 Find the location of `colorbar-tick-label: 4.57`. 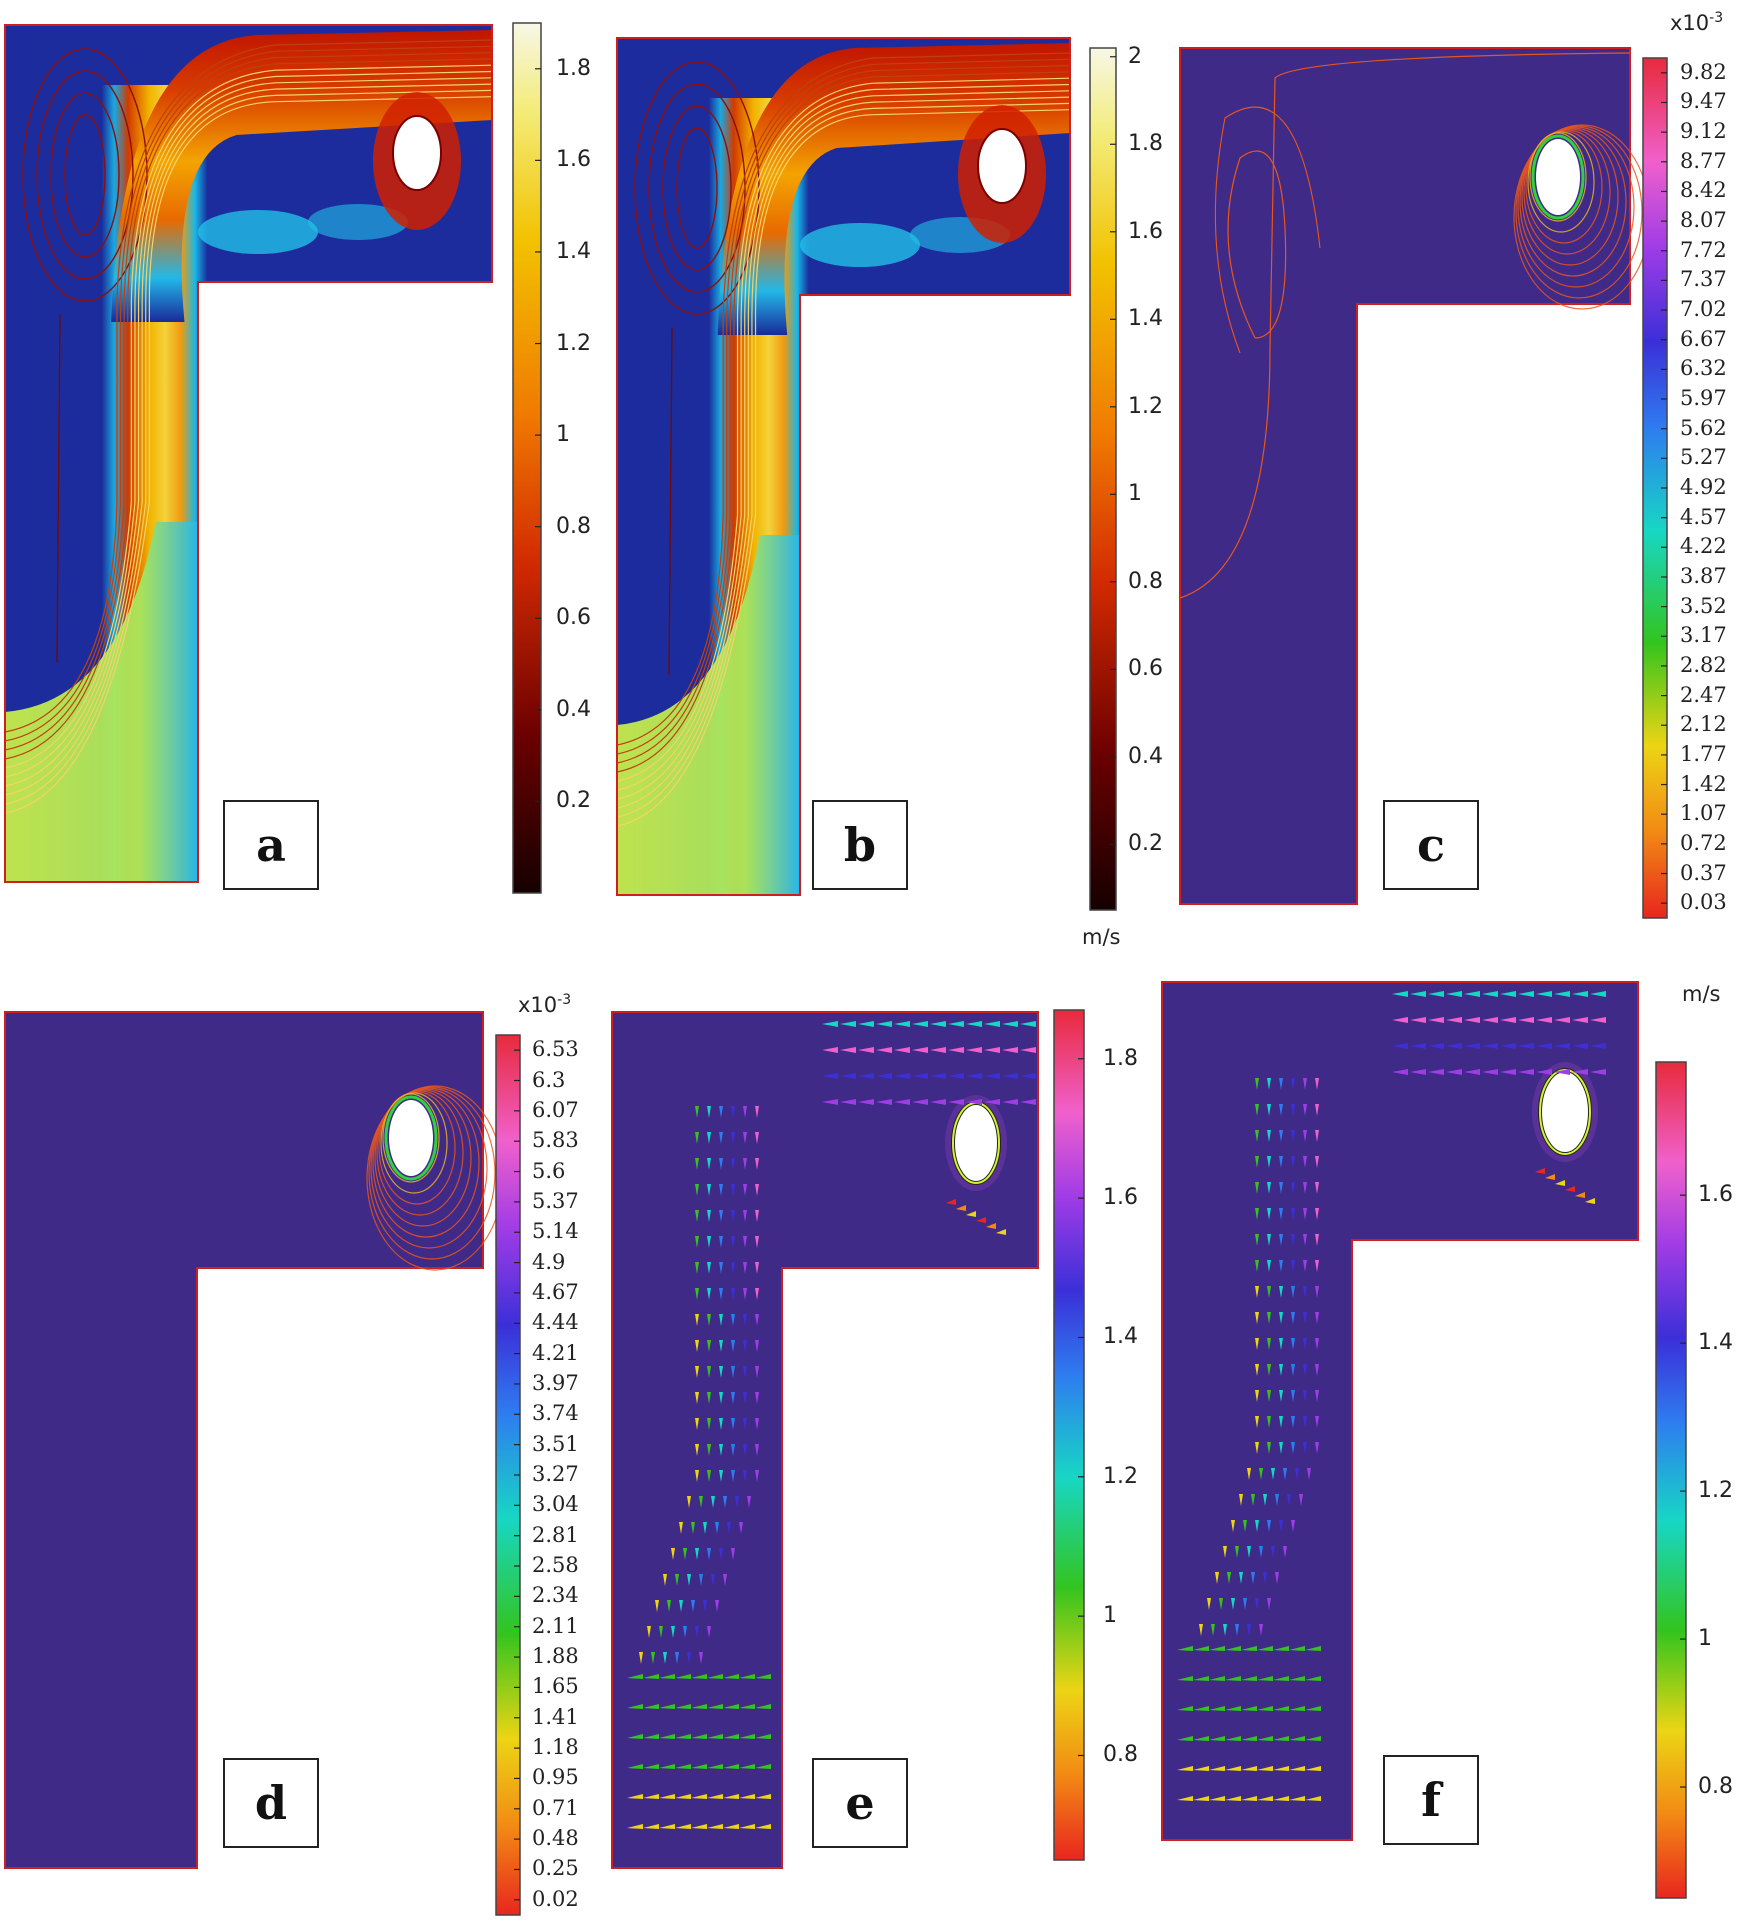

colorbar-tick-label: 4.57 is located at coordinates (1703, 516).